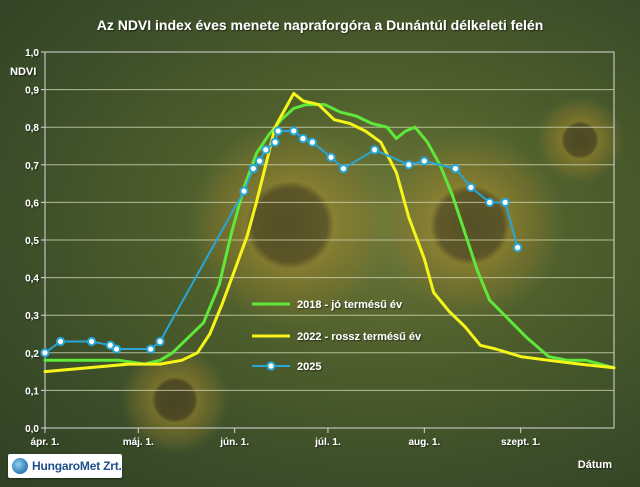  What do you see at coordinates (32, 53) in the screenshot?
I see `y-tick-label: 1,0` at bounding box center [32, 53].